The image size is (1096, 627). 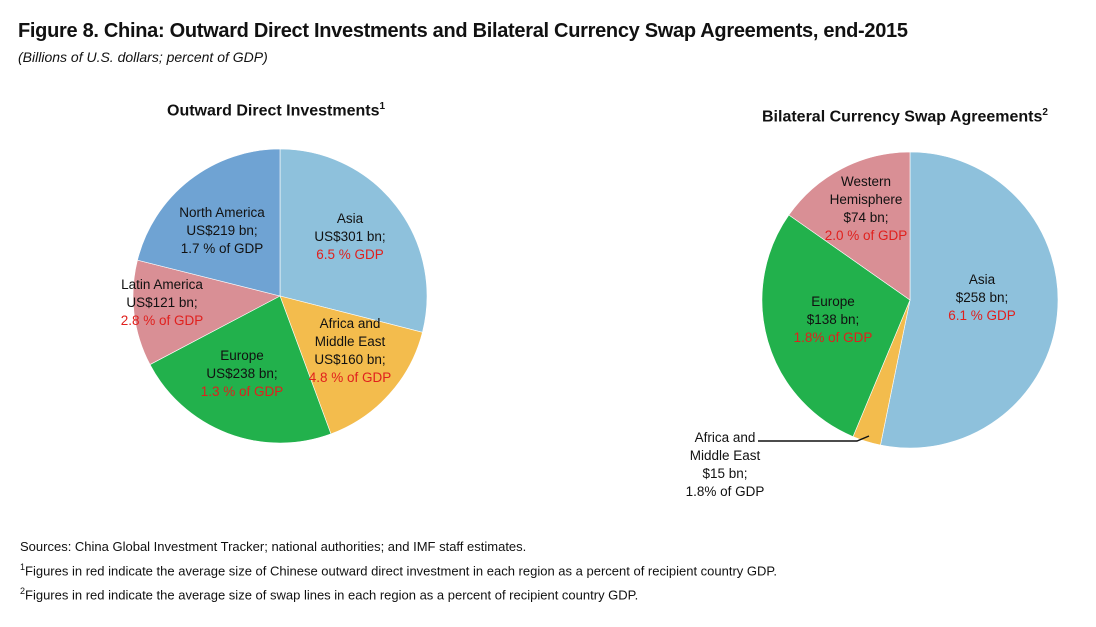 What do you see at coordinates (162, 320) in the screenshot?
I see `odi-label-latin-america-line2: 2.8 % of GDP` at bounding box center [162, 320].